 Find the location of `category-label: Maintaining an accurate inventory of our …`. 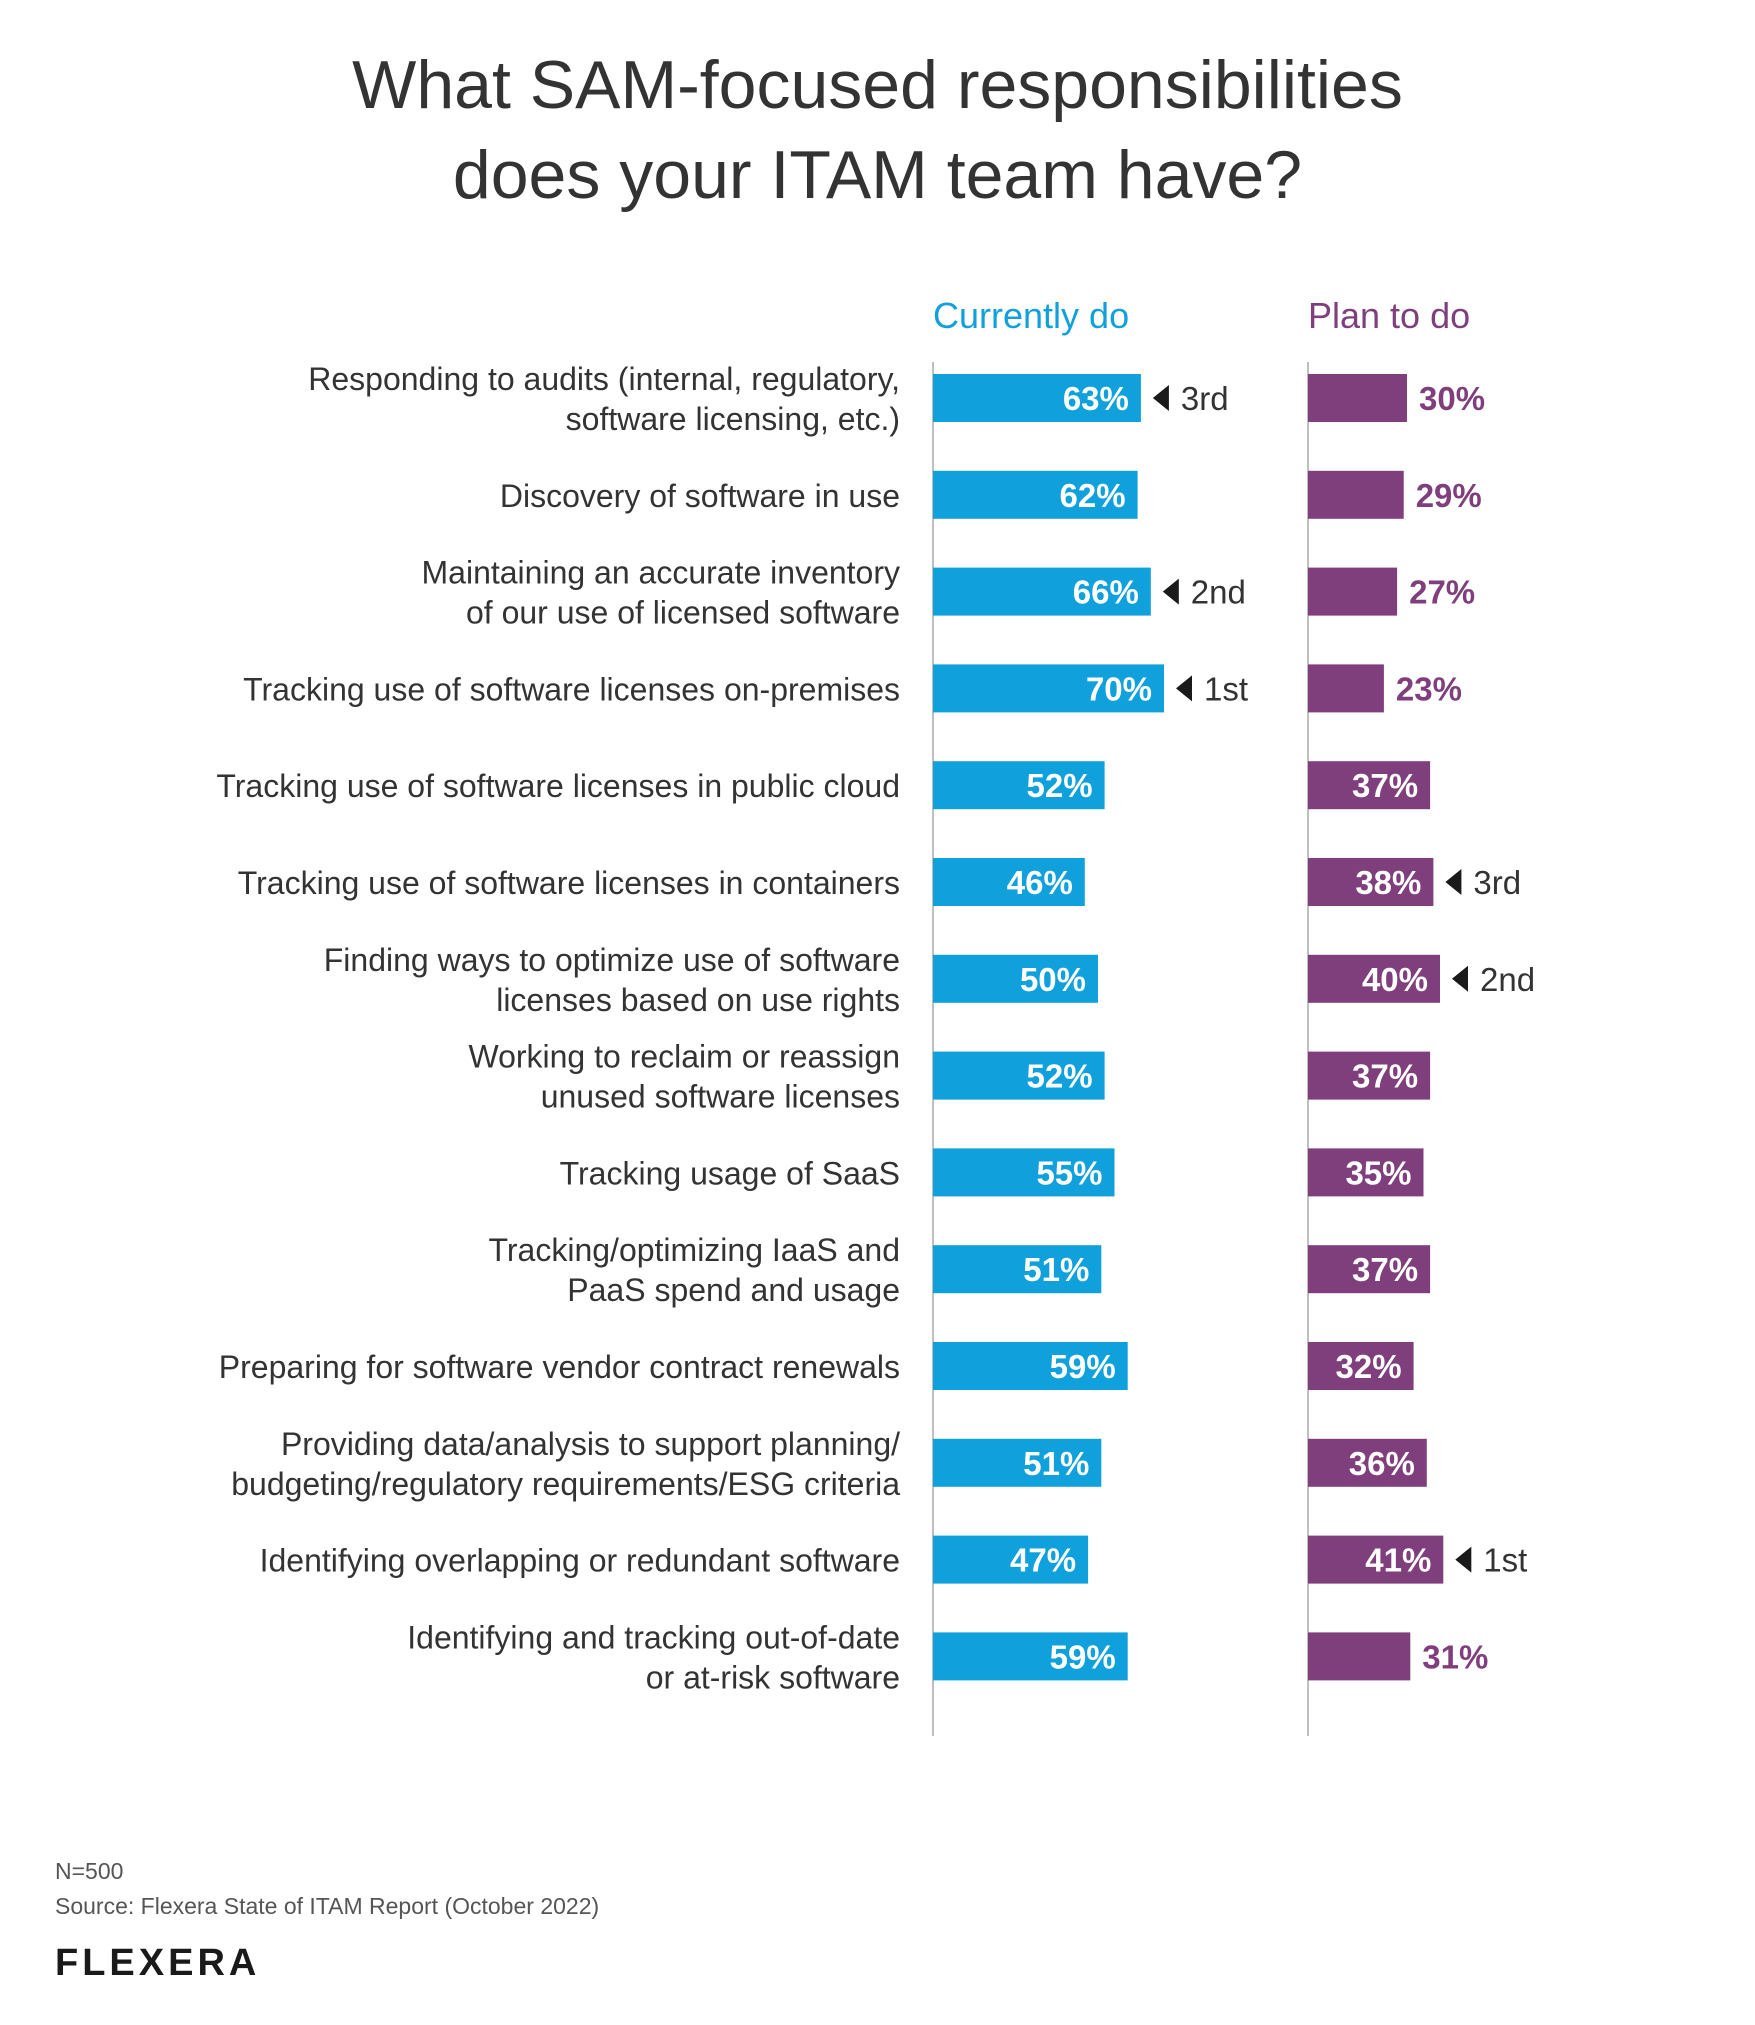

category-label: Maintaining an accurate inventory of our … is located at coordinates (661, 593).